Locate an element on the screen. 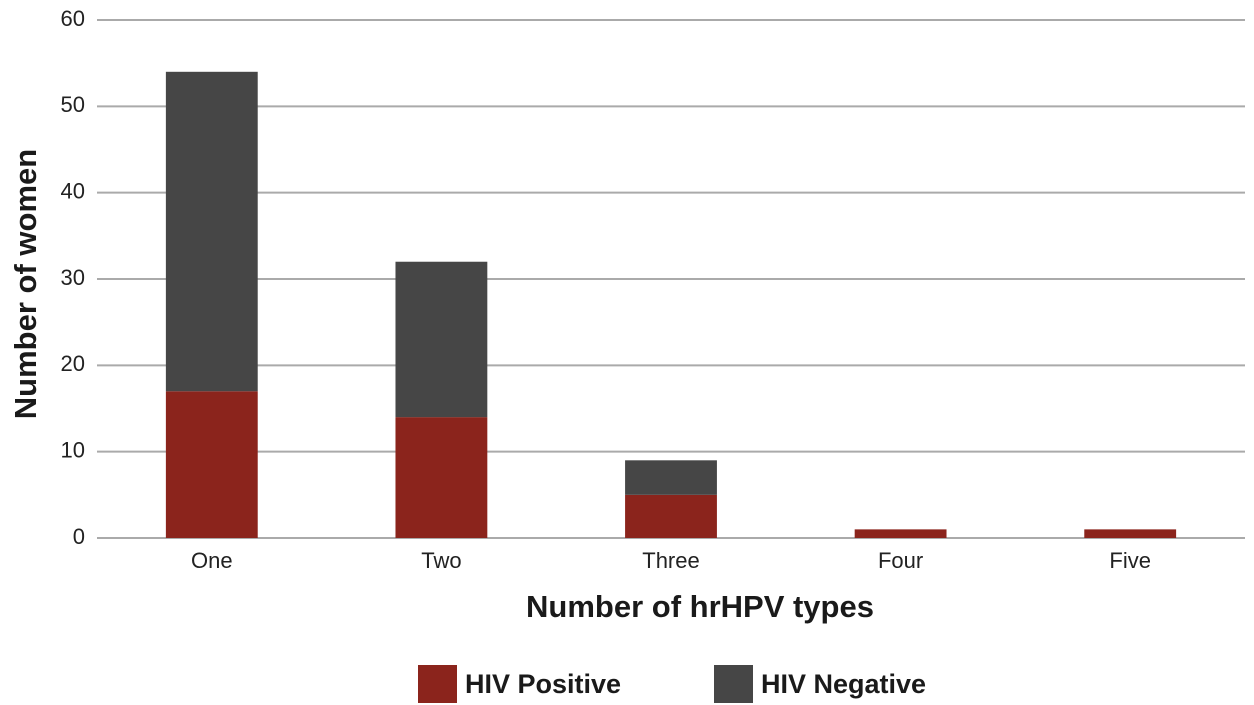 Image resolution: width=1254 pixels, height=705 pixels. y-tick-label: 20 is located at coordinates (73, 363).